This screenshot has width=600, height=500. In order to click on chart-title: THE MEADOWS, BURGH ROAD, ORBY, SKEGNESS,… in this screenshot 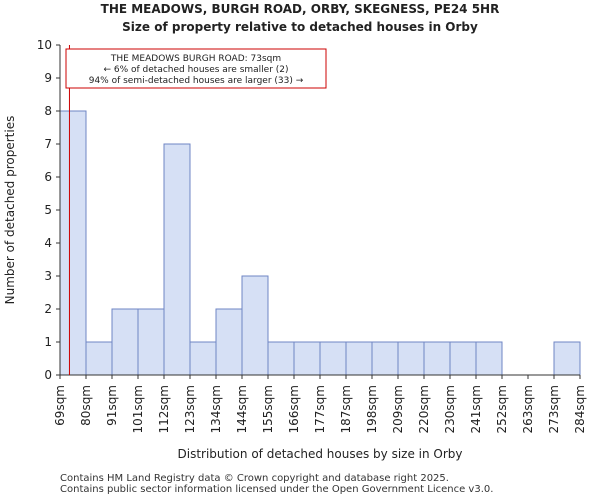, I will do `click(300, 9)`.